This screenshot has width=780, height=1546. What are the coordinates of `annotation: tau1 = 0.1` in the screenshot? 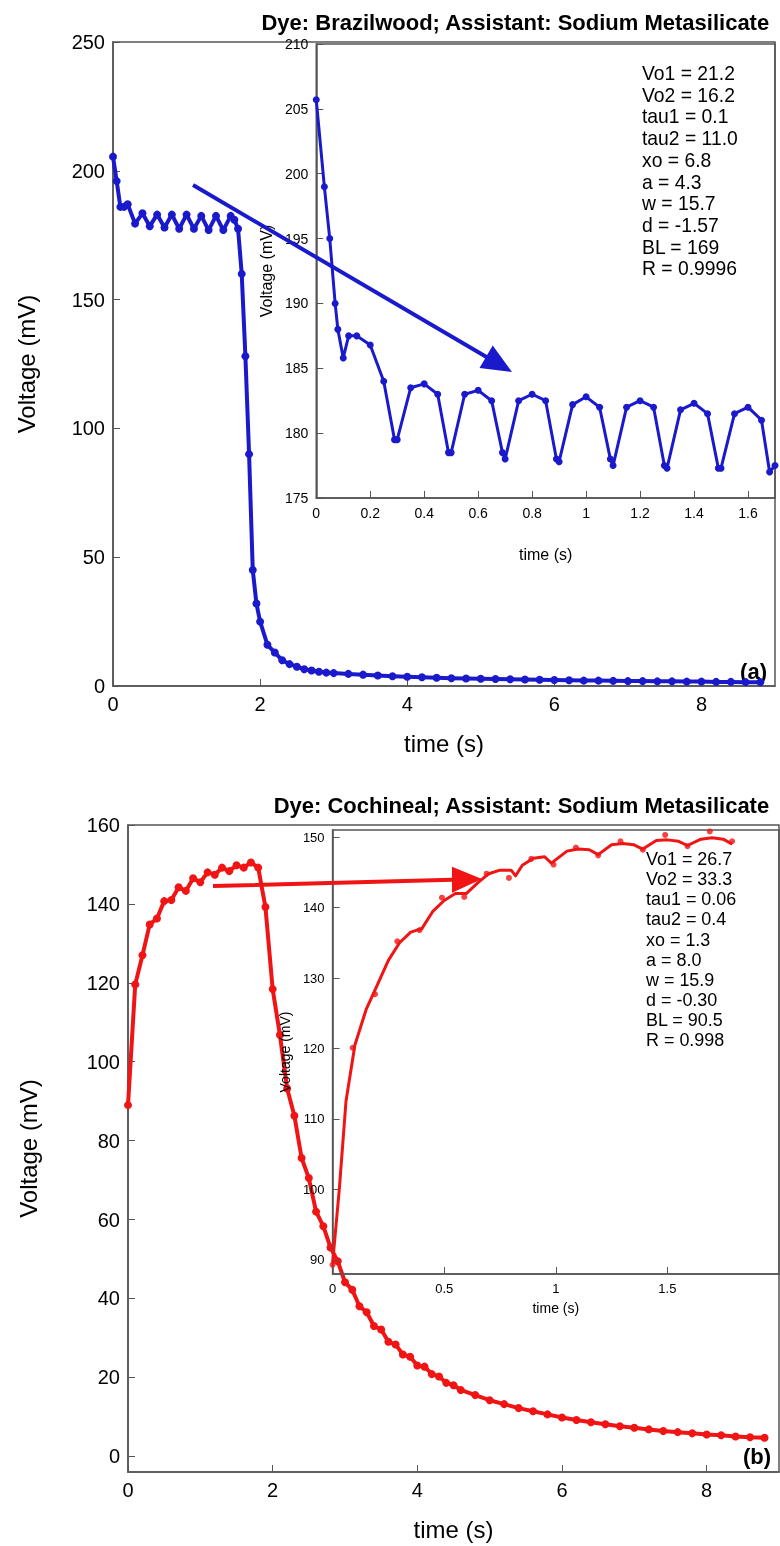 It's located at (685, 117).